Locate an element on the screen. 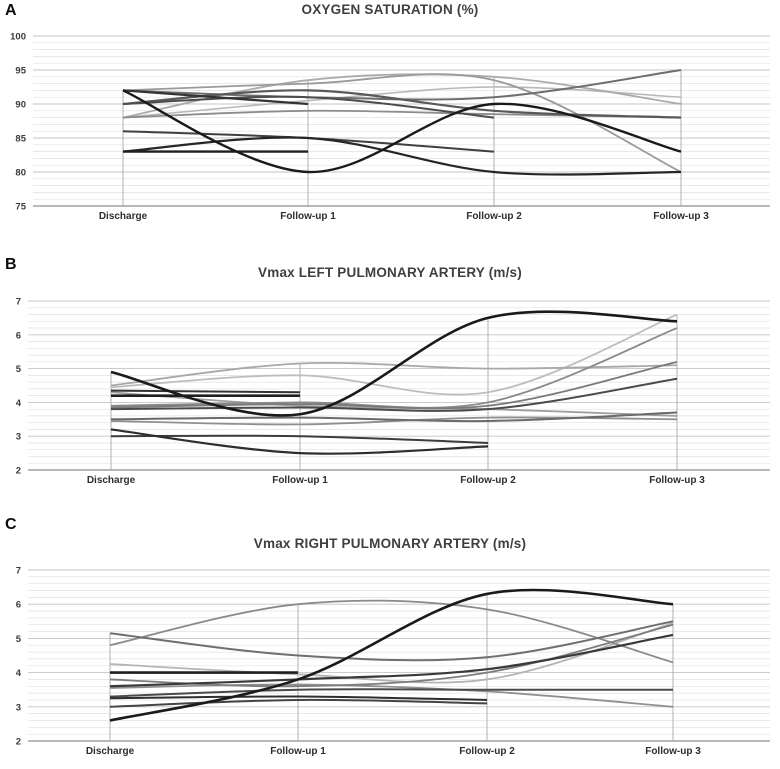  y-tick-label: 90 is located at coordinates (20, 105).